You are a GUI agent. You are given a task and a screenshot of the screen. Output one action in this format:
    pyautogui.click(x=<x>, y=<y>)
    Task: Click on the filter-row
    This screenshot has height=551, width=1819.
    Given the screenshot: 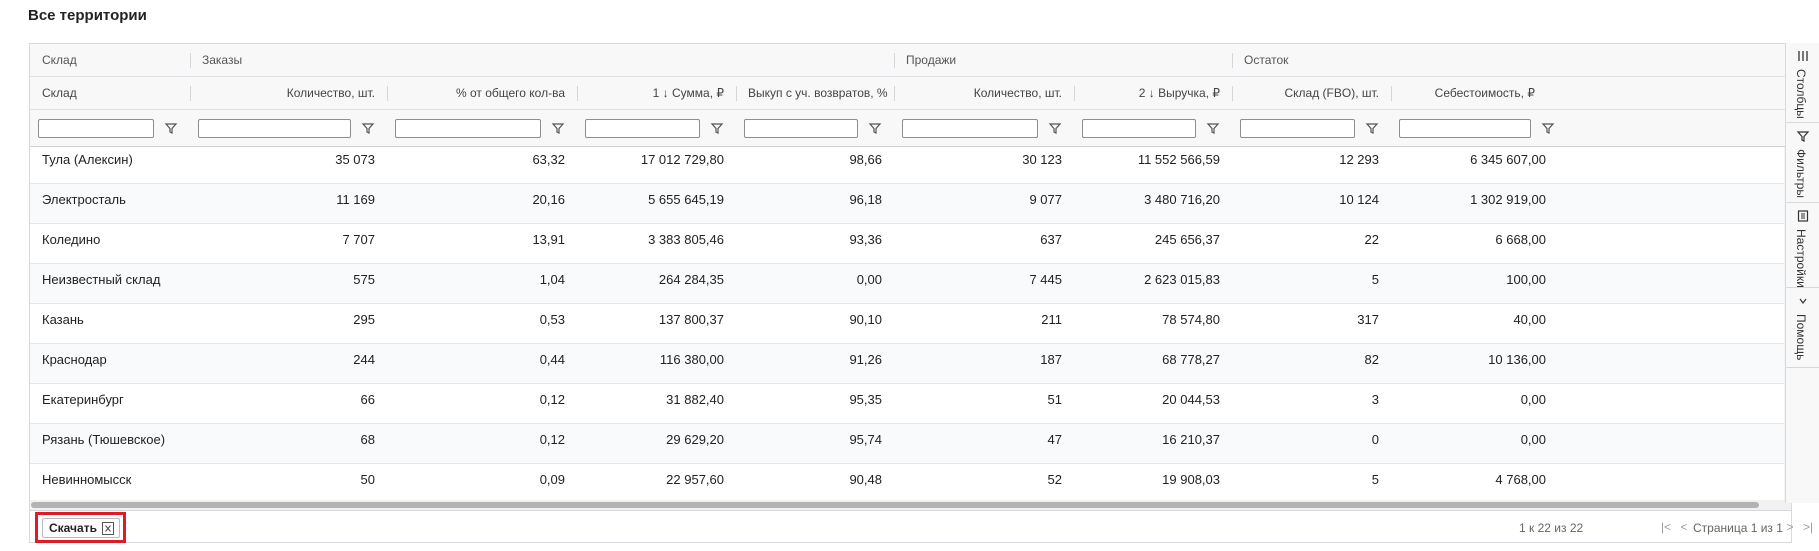 What is the action you would take?
    pyautogui.click(x=910, y=128)
    